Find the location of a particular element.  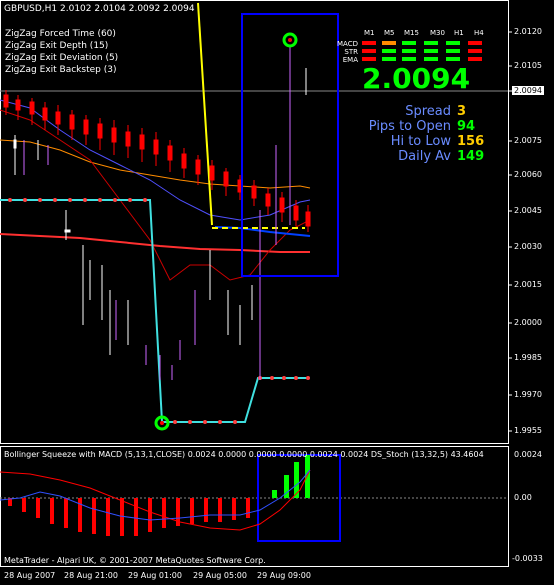

stat-value: 149 is located at coordinates (471, 156).